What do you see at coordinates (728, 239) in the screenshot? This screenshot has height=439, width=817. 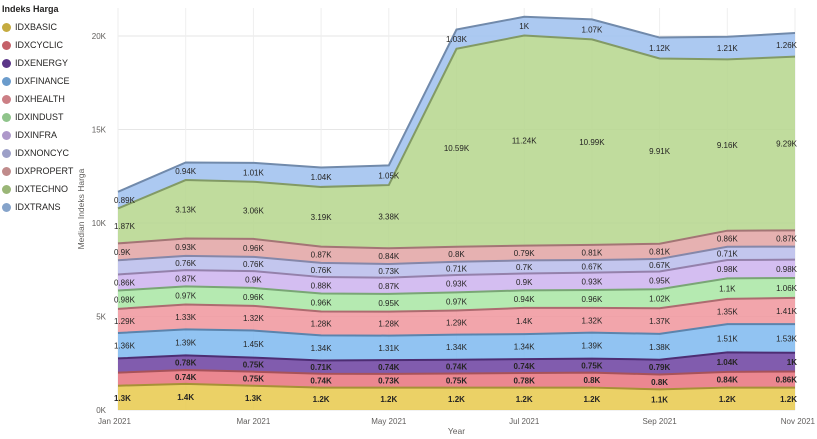 I see `data-label-idxpropert: 0.86K` at bounding box center [728, 239].